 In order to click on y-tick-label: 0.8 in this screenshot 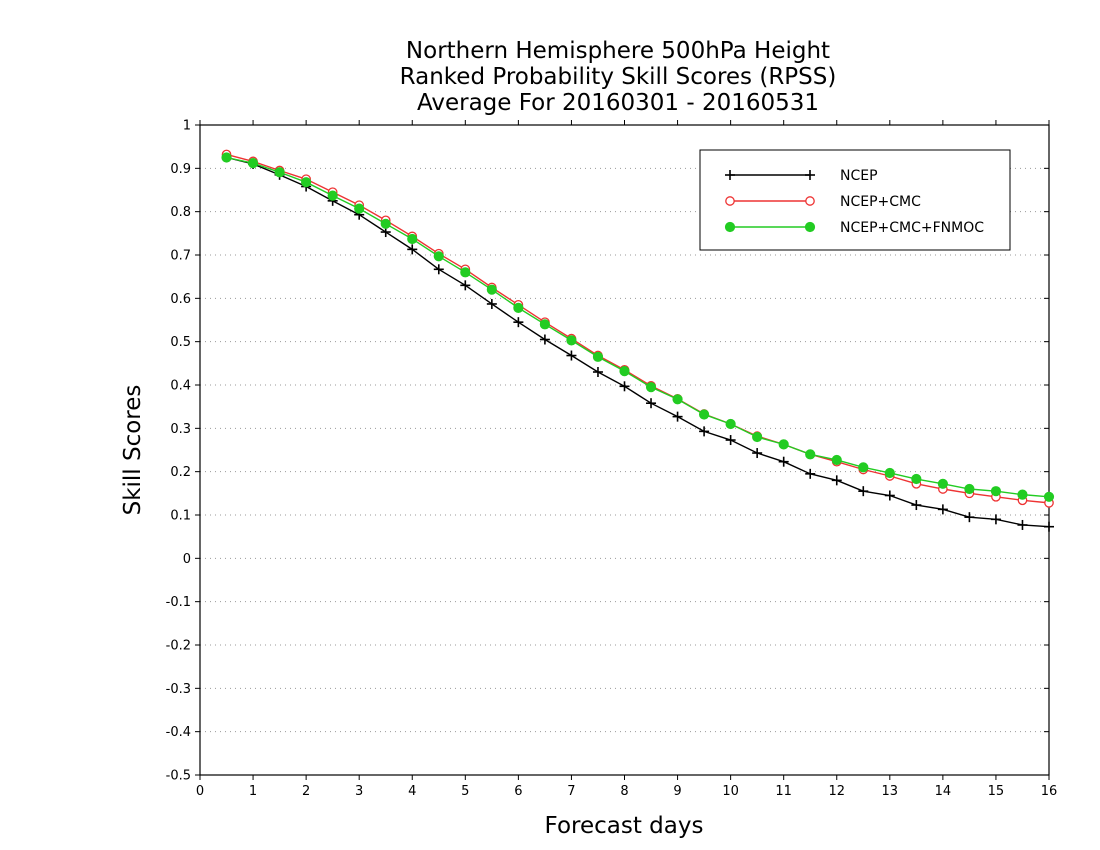, I will do `click(180, 212)`.